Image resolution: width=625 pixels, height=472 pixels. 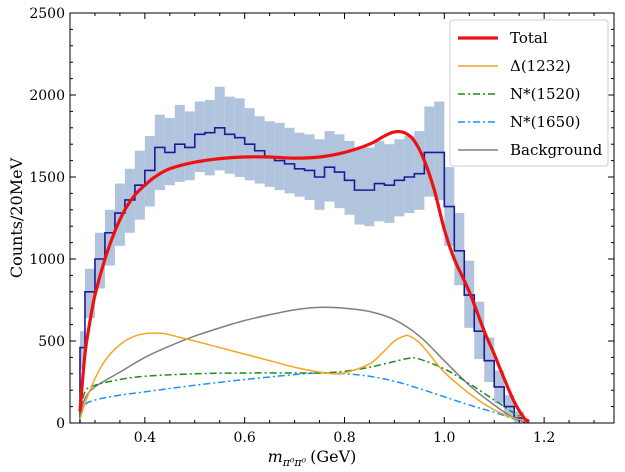 What do you see at coordinates (333, 456) in the screenshot?
I see `x-axis-label-unit: (GeV)` at bounding box center [333, 456].